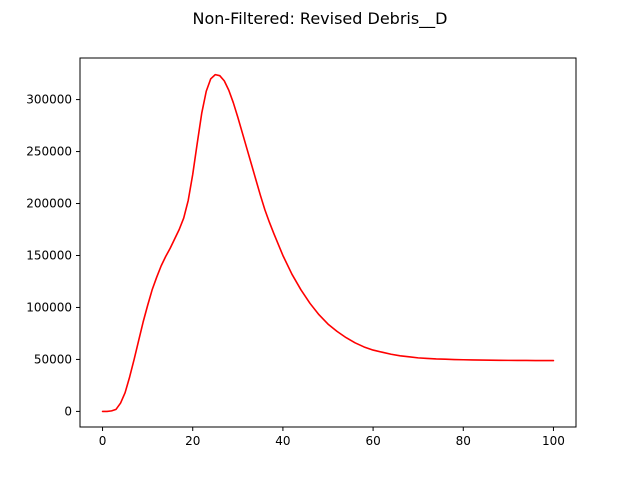 This screenshot has width=640, height=480. Describe the element at coordinates (553, 441) in the screenshot. I see `x-tick-label: 100` at that location.